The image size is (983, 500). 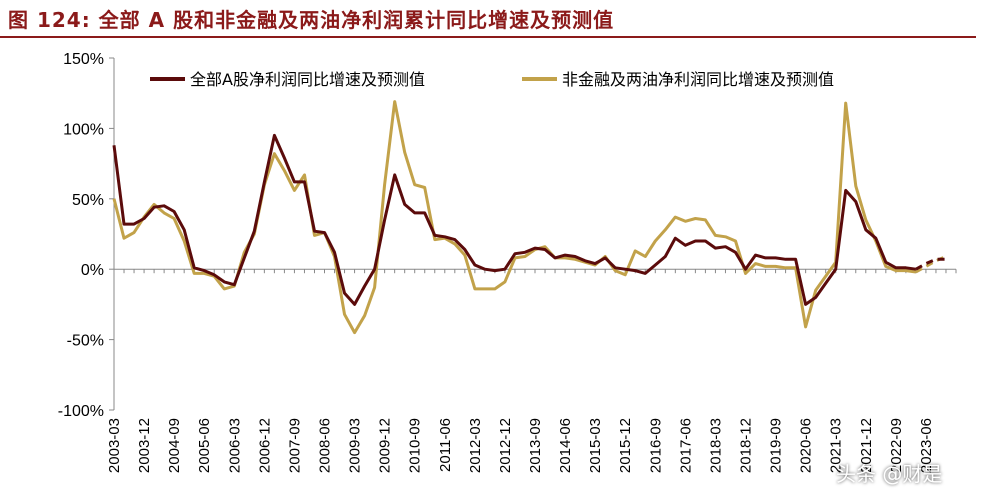 What do you see at coordinates (488, 37) in the screenshot?
I see `title-divider` at bounding box center [488, 37].